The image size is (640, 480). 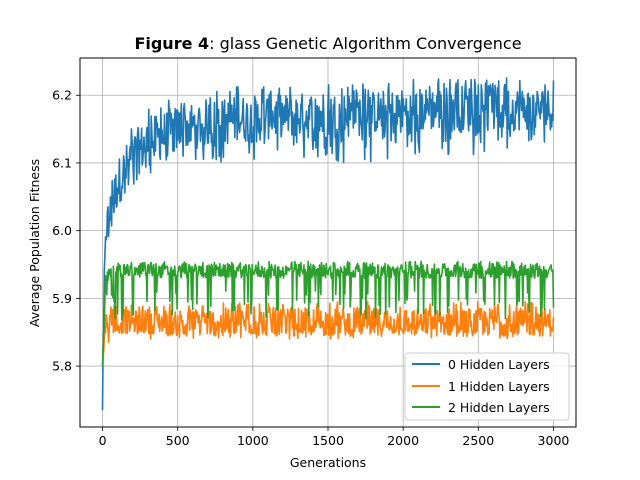 I want to click on x-tick-label: 1500, so click(x=328, y=440).